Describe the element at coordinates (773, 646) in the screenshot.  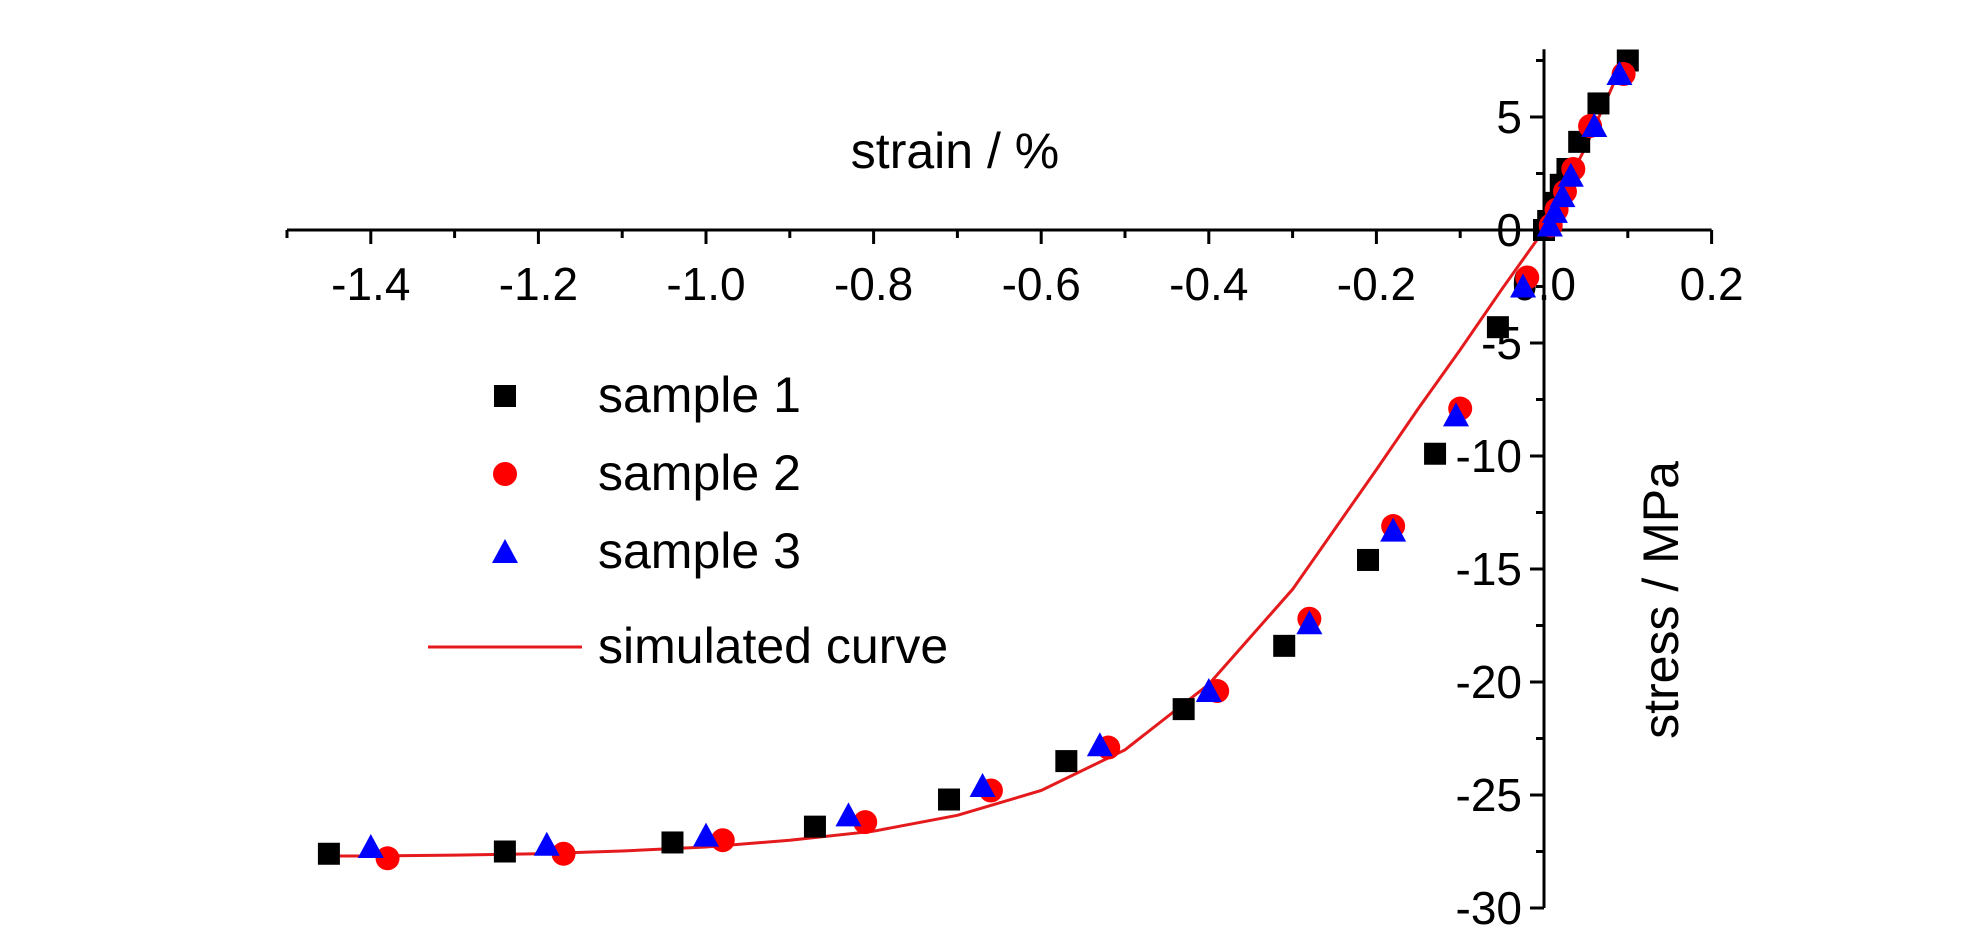
I see `legend-label-simulated-curve: simulated curve` at that location.